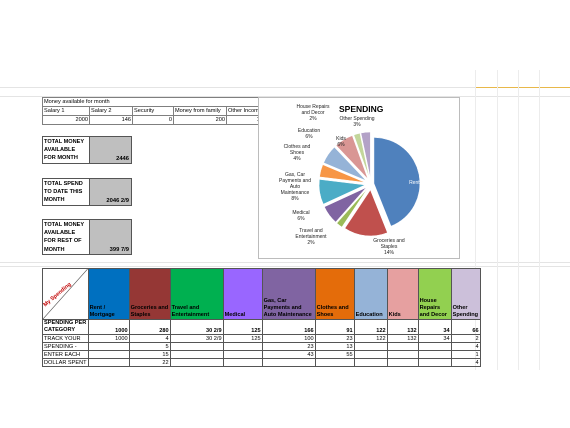  What do you see at coordinates (196, 338) in the screenshot?
I see `spend-entry: 30 2/9` at bounding box center [196, 338].